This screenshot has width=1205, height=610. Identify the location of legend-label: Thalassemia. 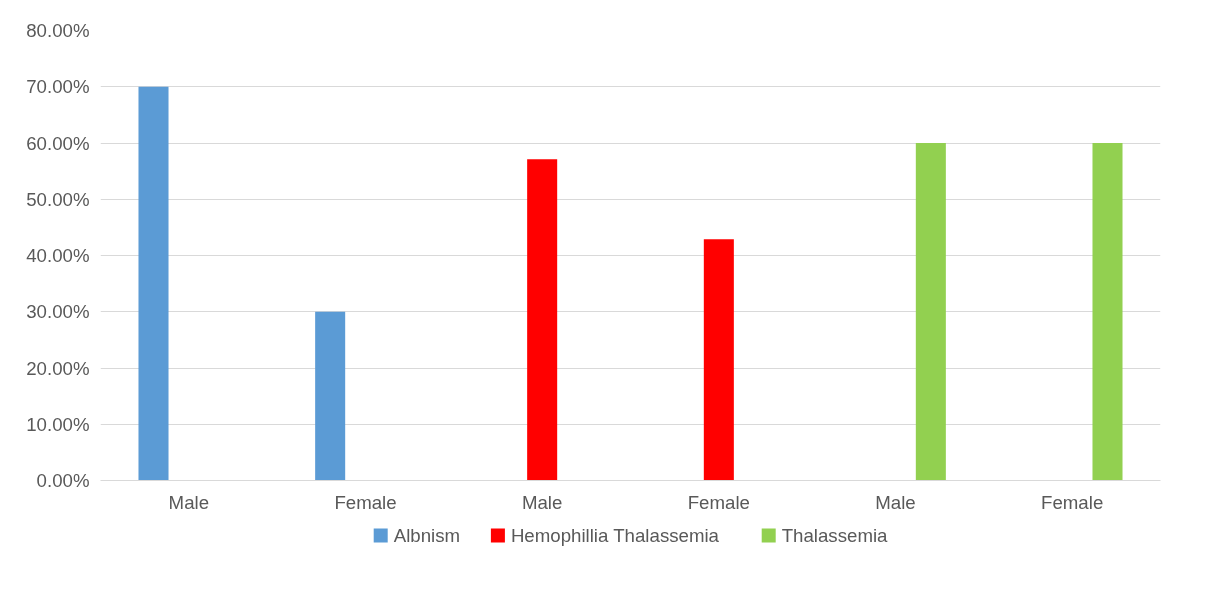
(835, 535).